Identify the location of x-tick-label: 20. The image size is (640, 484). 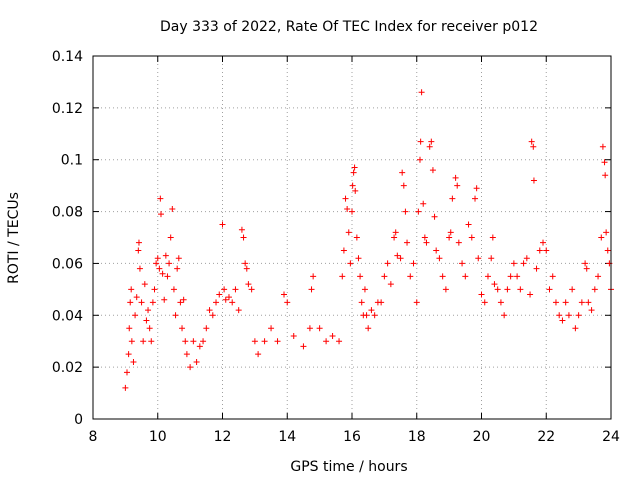
(482, 437).